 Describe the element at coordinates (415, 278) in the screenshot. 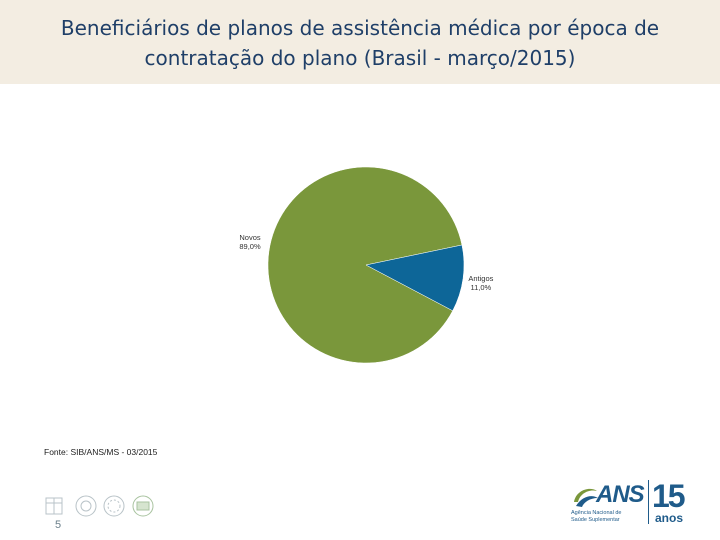

I see `pie-slice-antigos` at that location.